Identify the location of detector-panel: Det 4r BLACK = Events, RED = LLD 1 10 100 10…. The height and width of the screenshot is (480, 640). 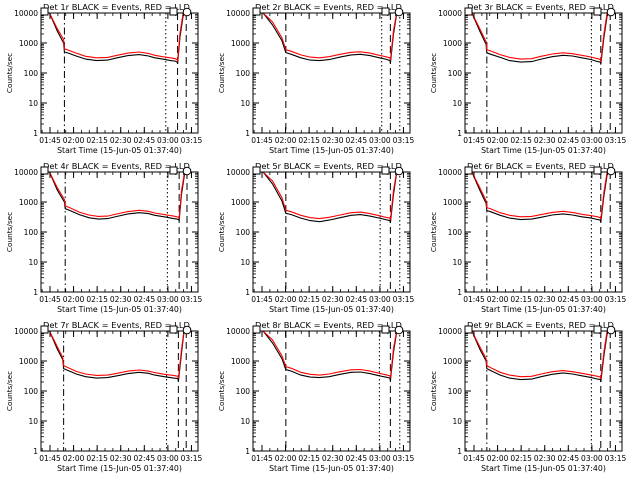
(103, 237).